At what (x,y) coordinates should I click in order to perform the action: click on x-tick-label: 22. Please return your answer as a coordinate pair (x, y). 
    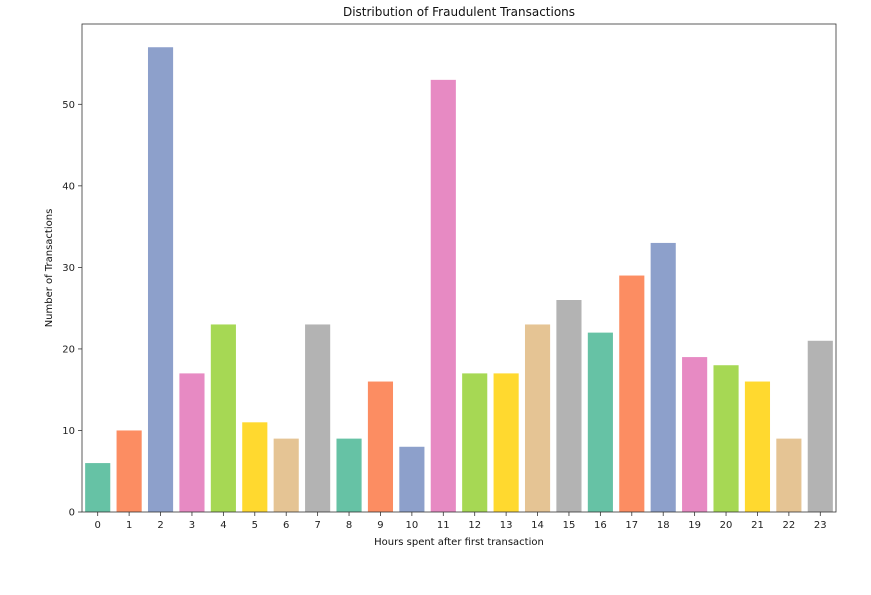
    Looking at the image, I should click on (789, 525).